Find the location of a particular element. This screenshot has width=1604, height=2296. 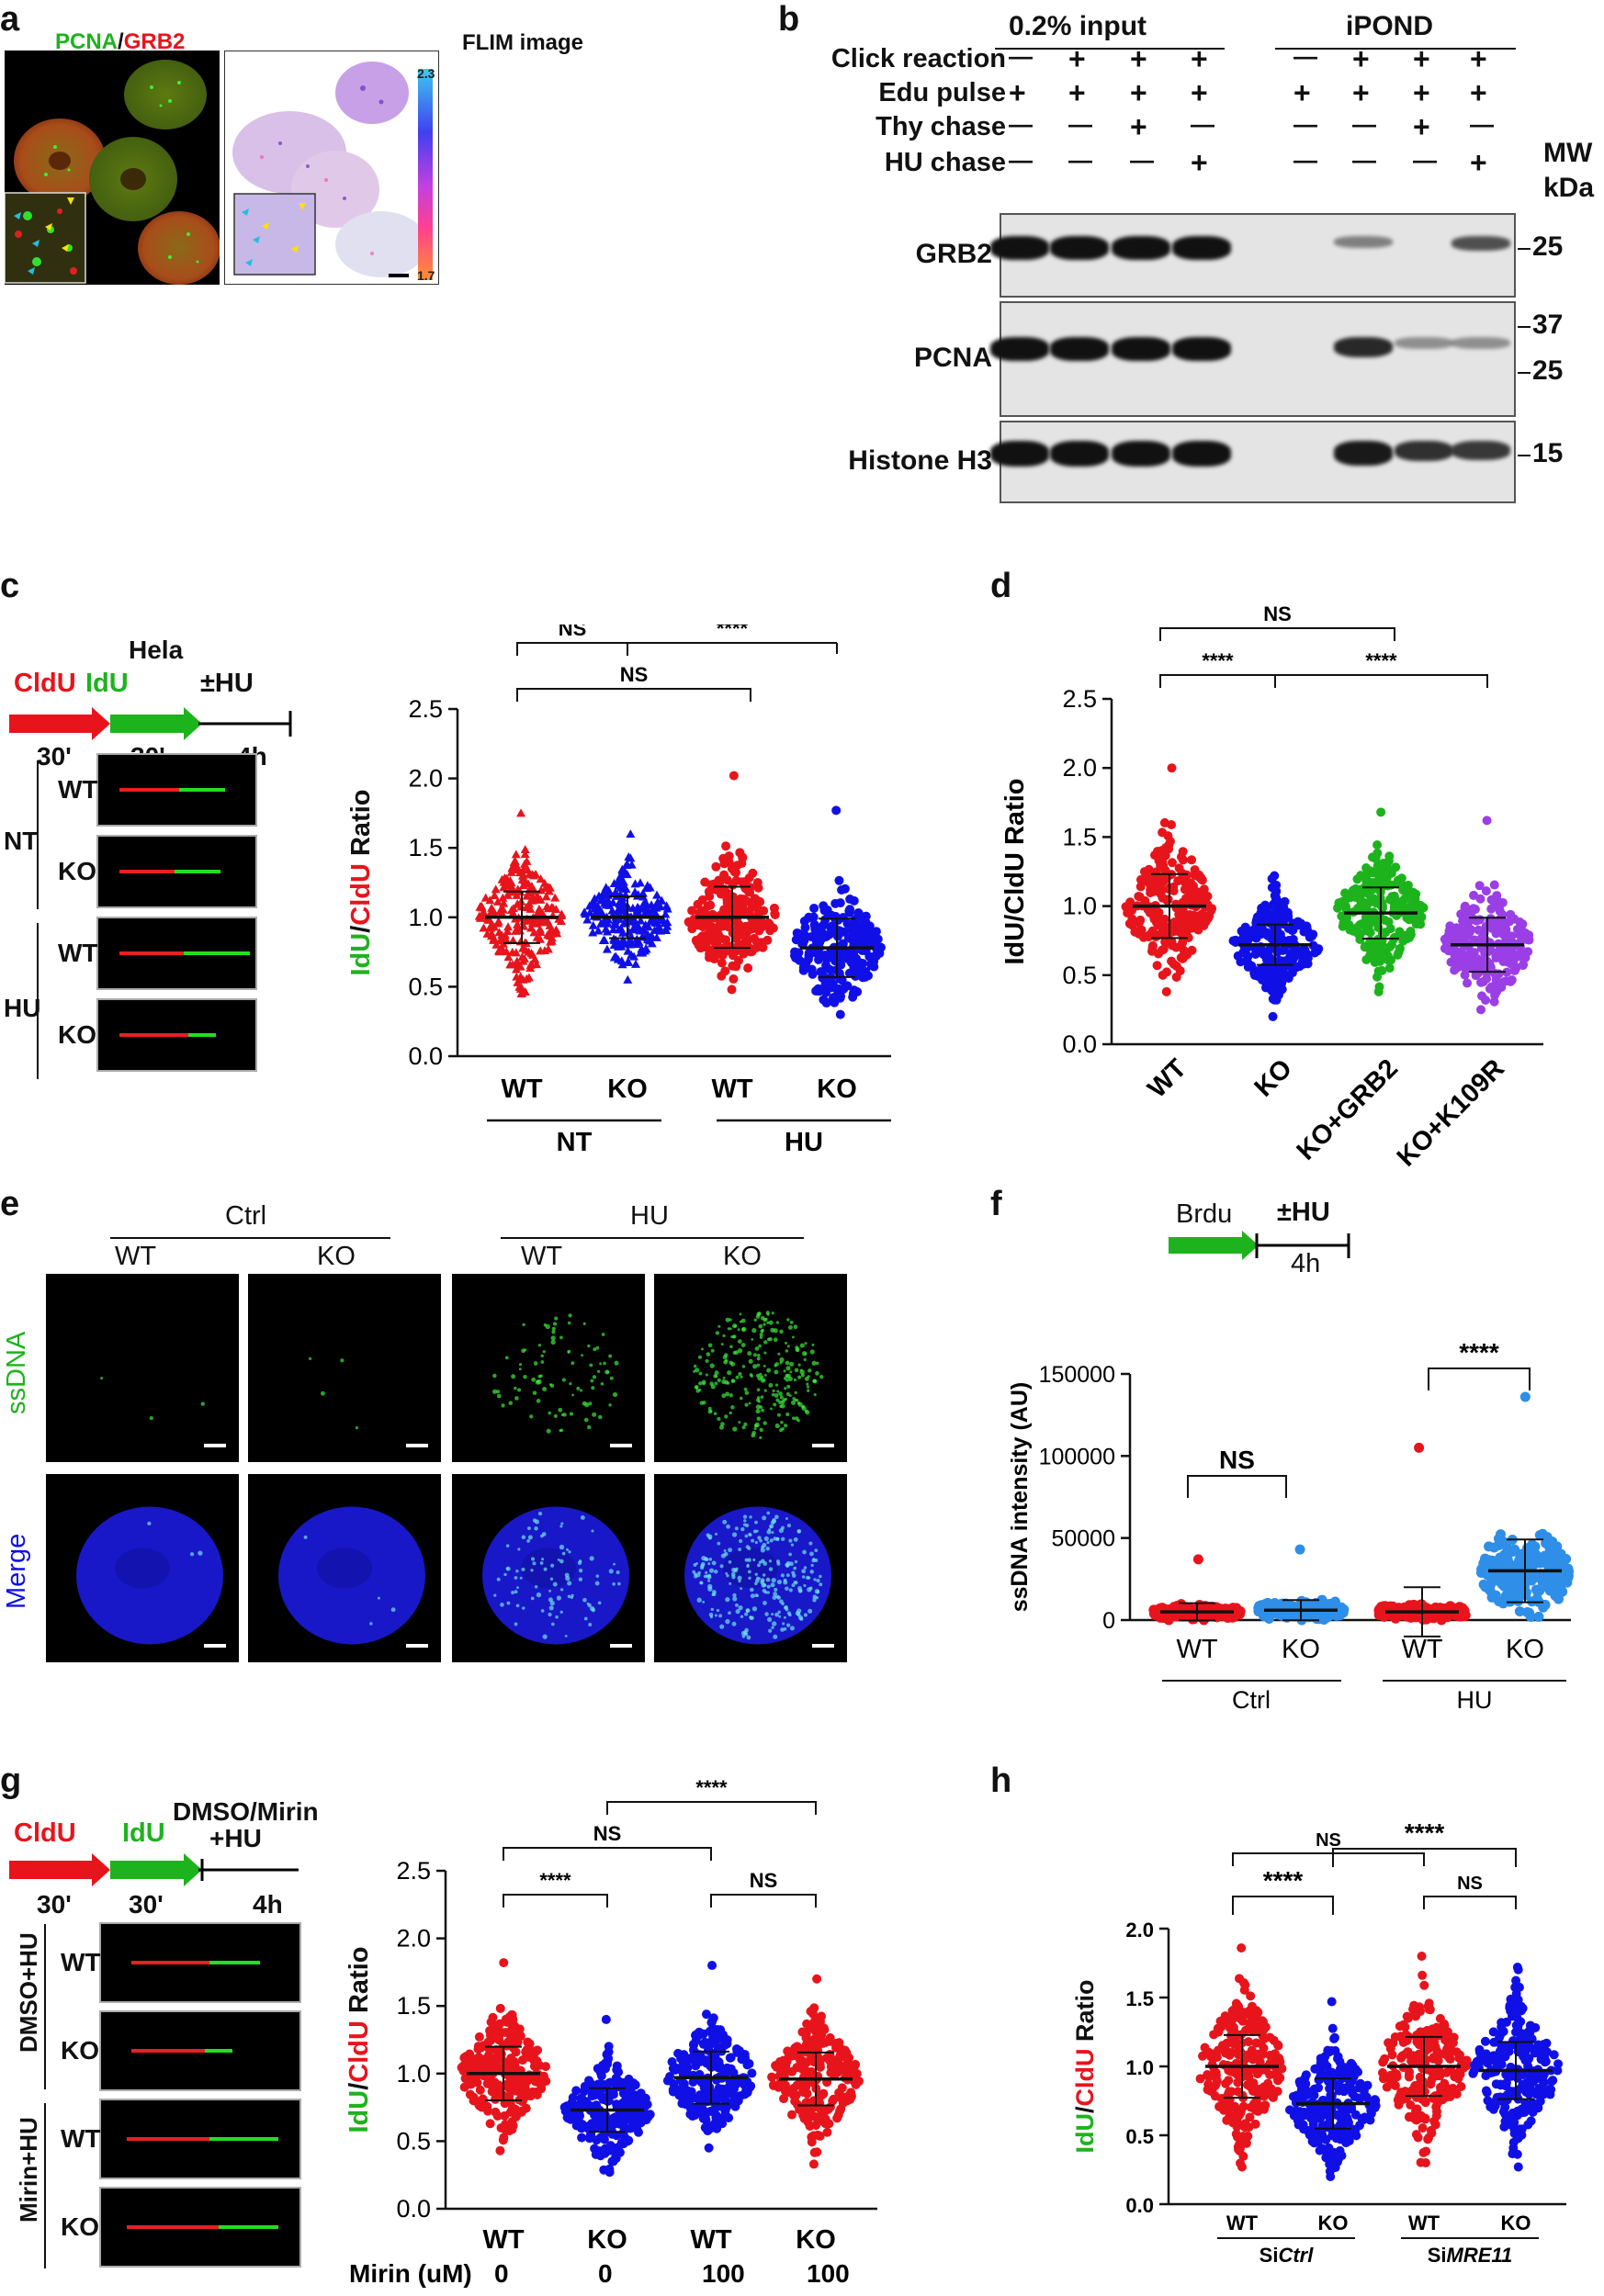

fiber-row-label: WT is located at coordinates (81, 2138).